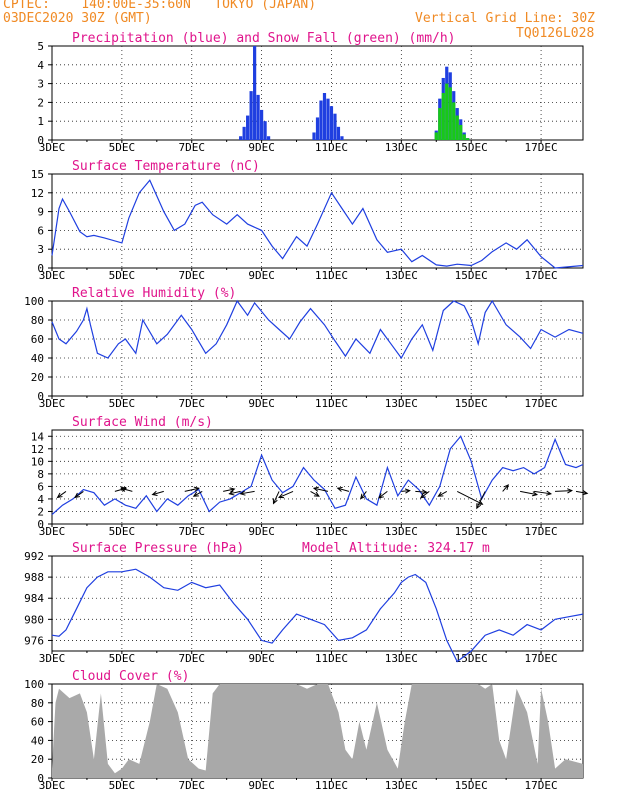 The width and height of the screenshot is (618, 800). Describe the element at coordinates (40, 121) in the screenshot. I see `y-tick-label: 1` at that location.